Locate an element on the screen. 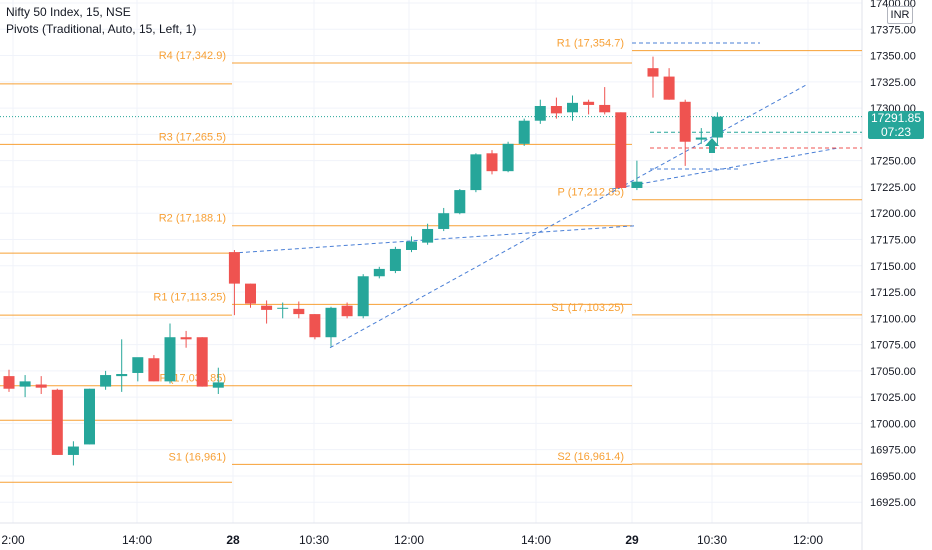 The height and width of the screenshot is (550, 932). indicator-title: Pivots (Traditional, Auto, 15, Left, 1) is located at coordinates (101, 29).